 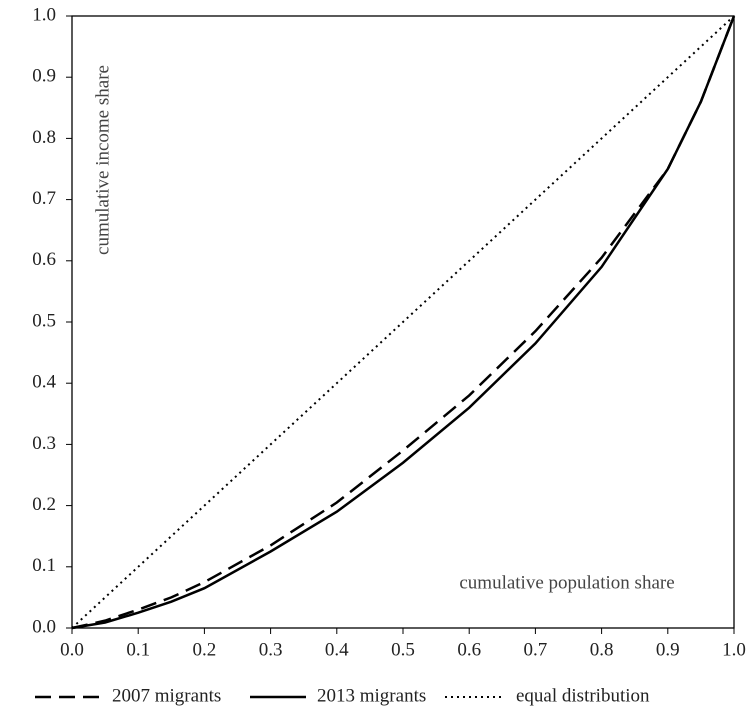 What do you see at coordinates (403, 649) in the screenshot?
I see `x-tick-label: 0.5` at bounding box center [403, 649].